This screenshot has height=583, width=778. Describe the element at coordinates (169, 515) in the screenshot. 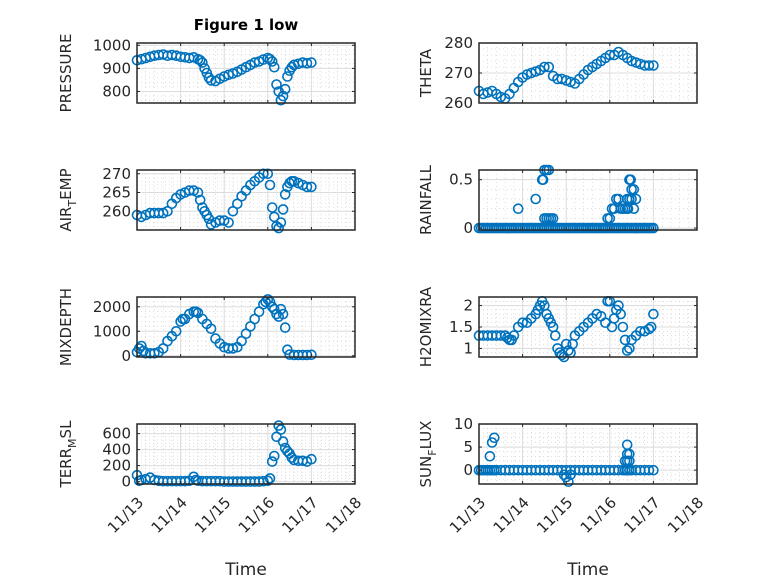

I see `x-tick-label: 11/14` at that location.